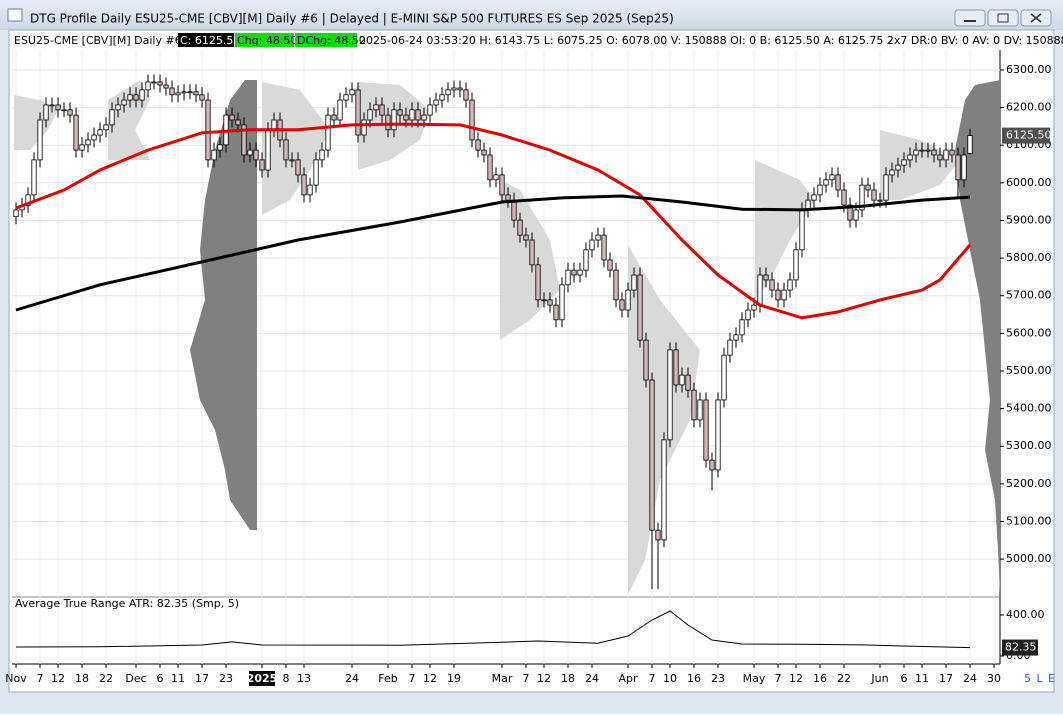 Image resolution: width=1063 pixels, height=718 pixels. Describe the element at coordinates (1029, 135) in the screenshot. I see `last-price-label: 6125.50` at that location.